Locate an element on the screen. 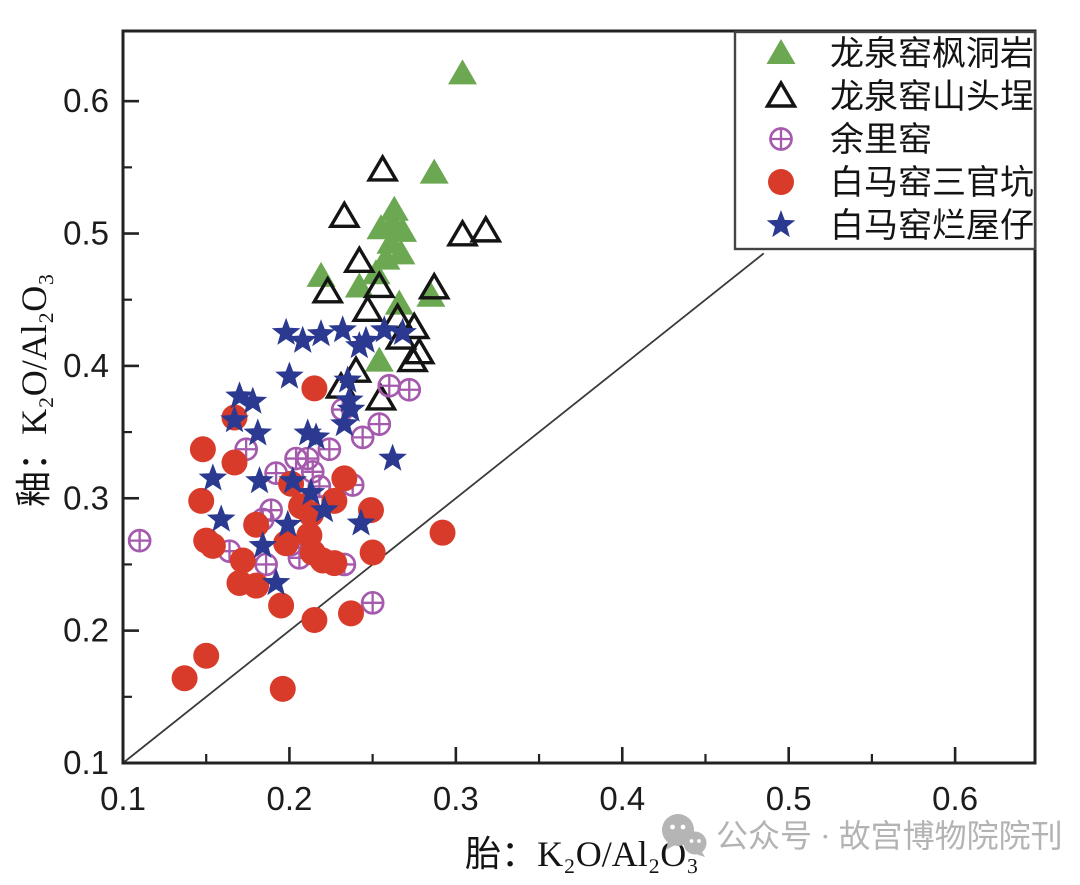  x-tick-label: 0.2 is located at coordinates (289, 798).